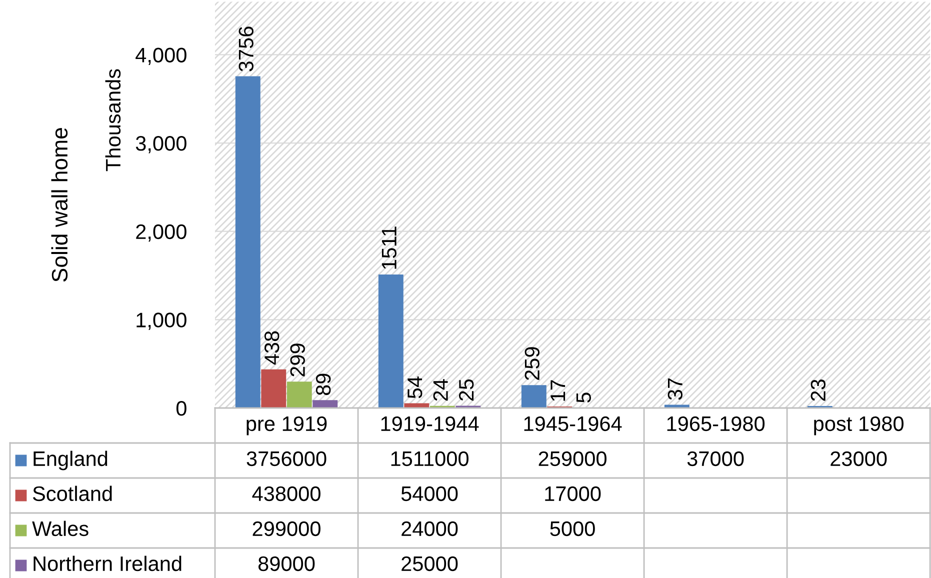 Image resolution: width=931 pixels, height=578 pixels. What do you see at coordinates (113, 120) in the screenshot?
I see `text: Thousands` at bounding box center [113, 120].